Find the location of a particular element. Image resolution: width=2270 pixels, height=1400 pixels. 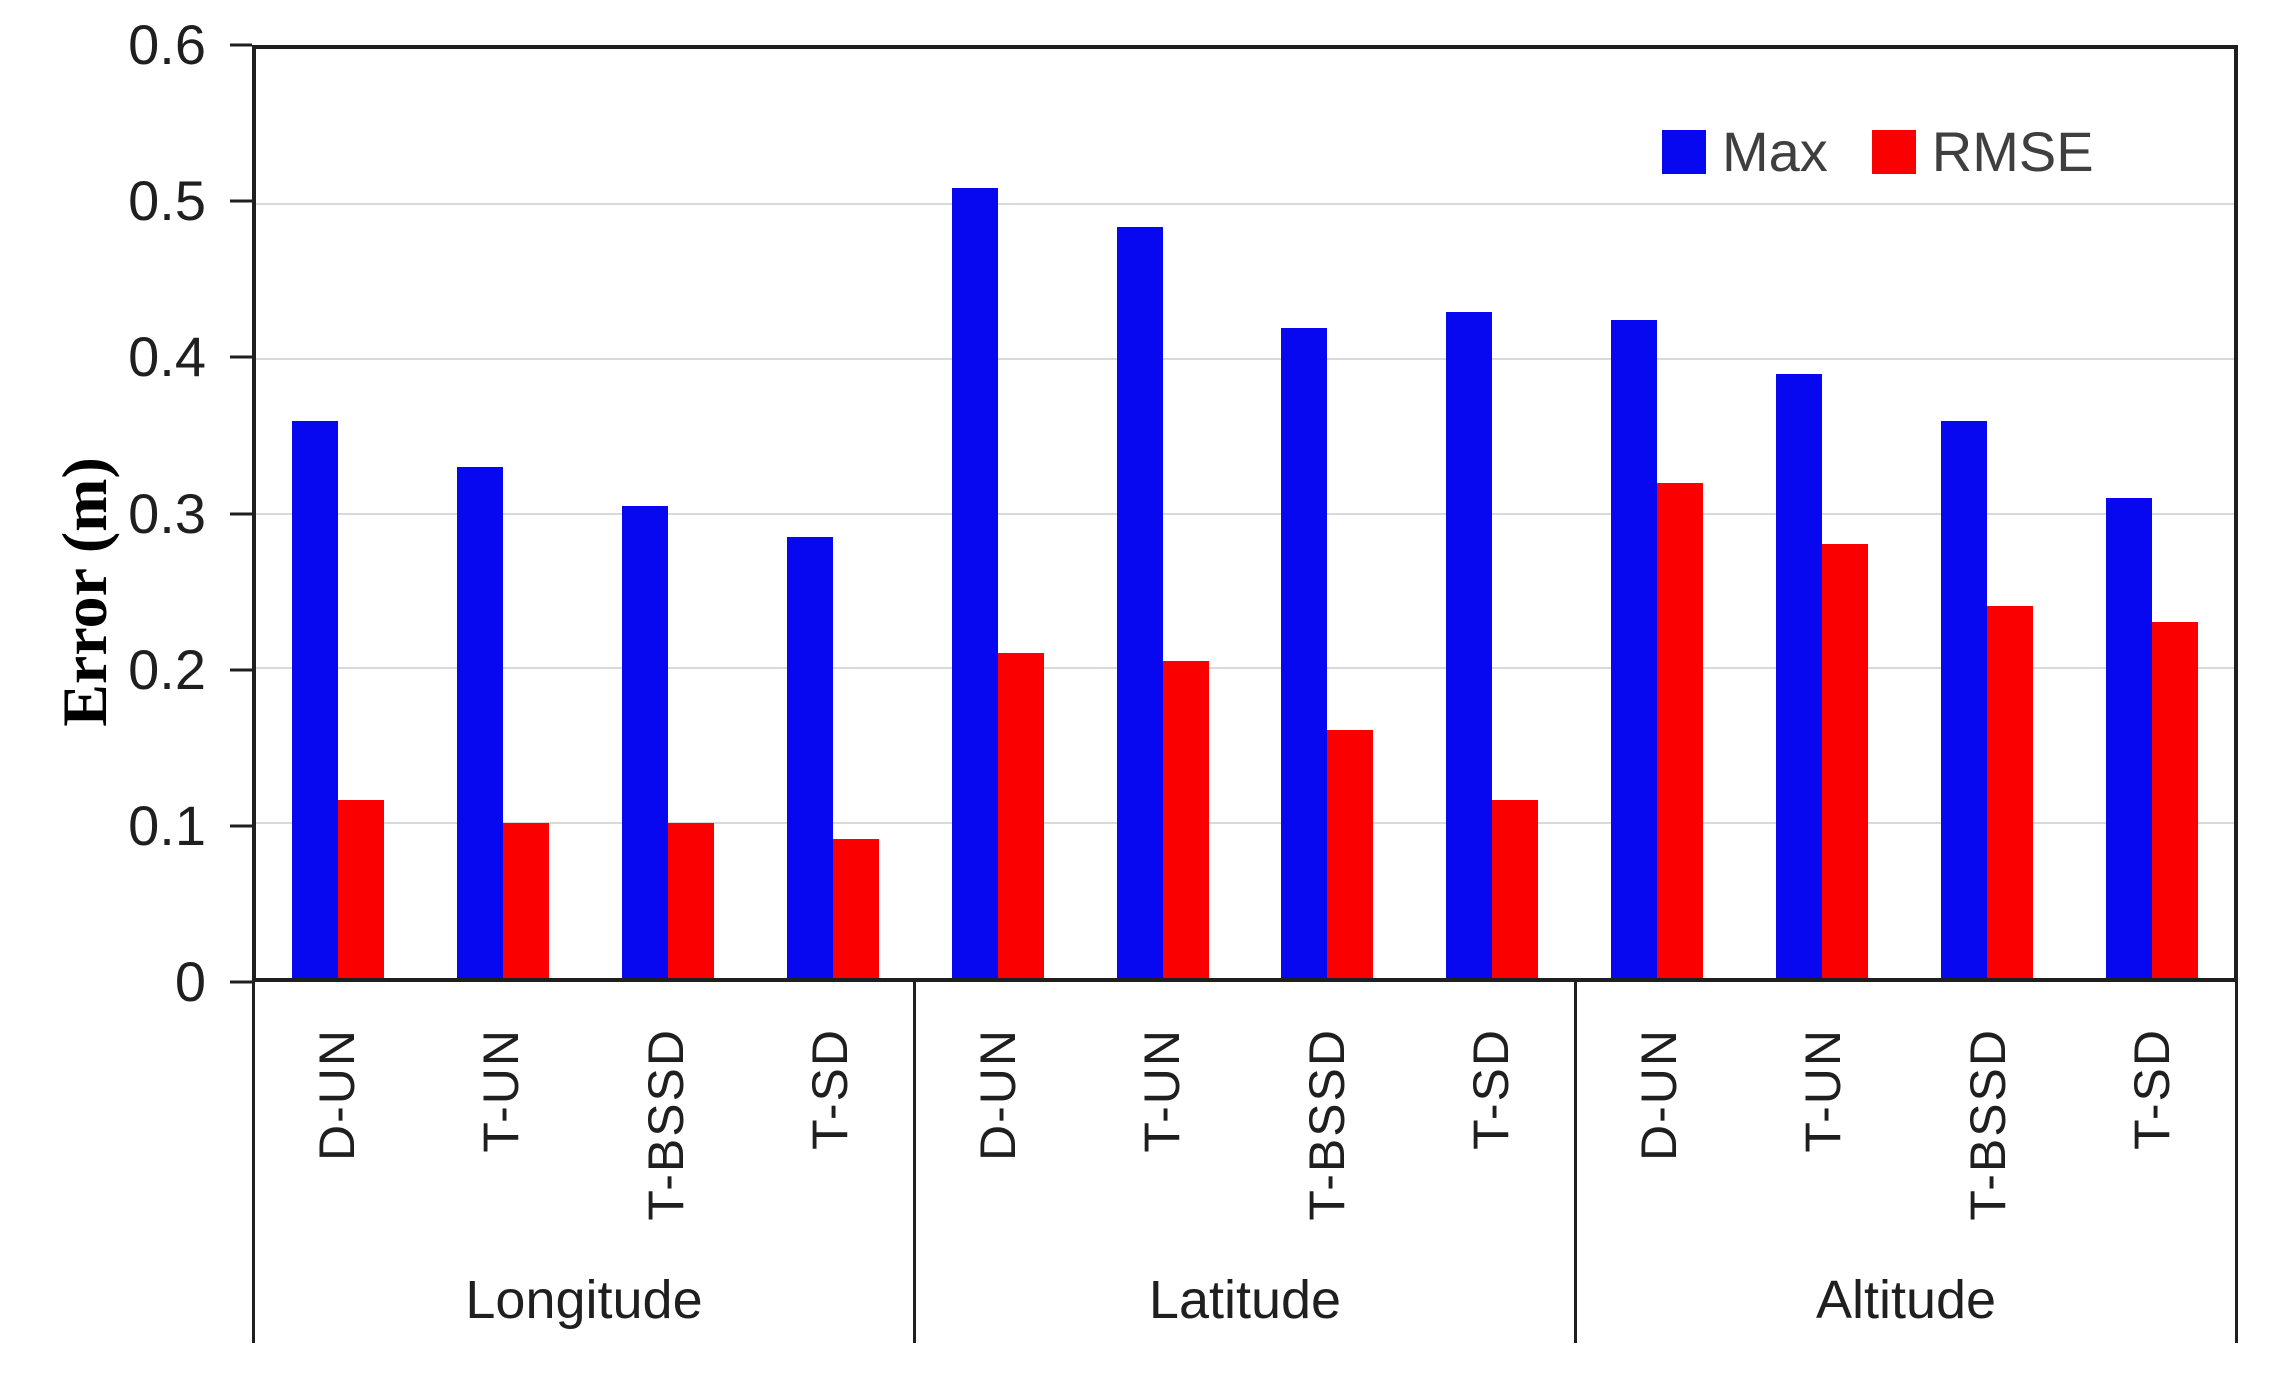

bar-slot-longitude-t-sd is located at coordinates (832, 513).